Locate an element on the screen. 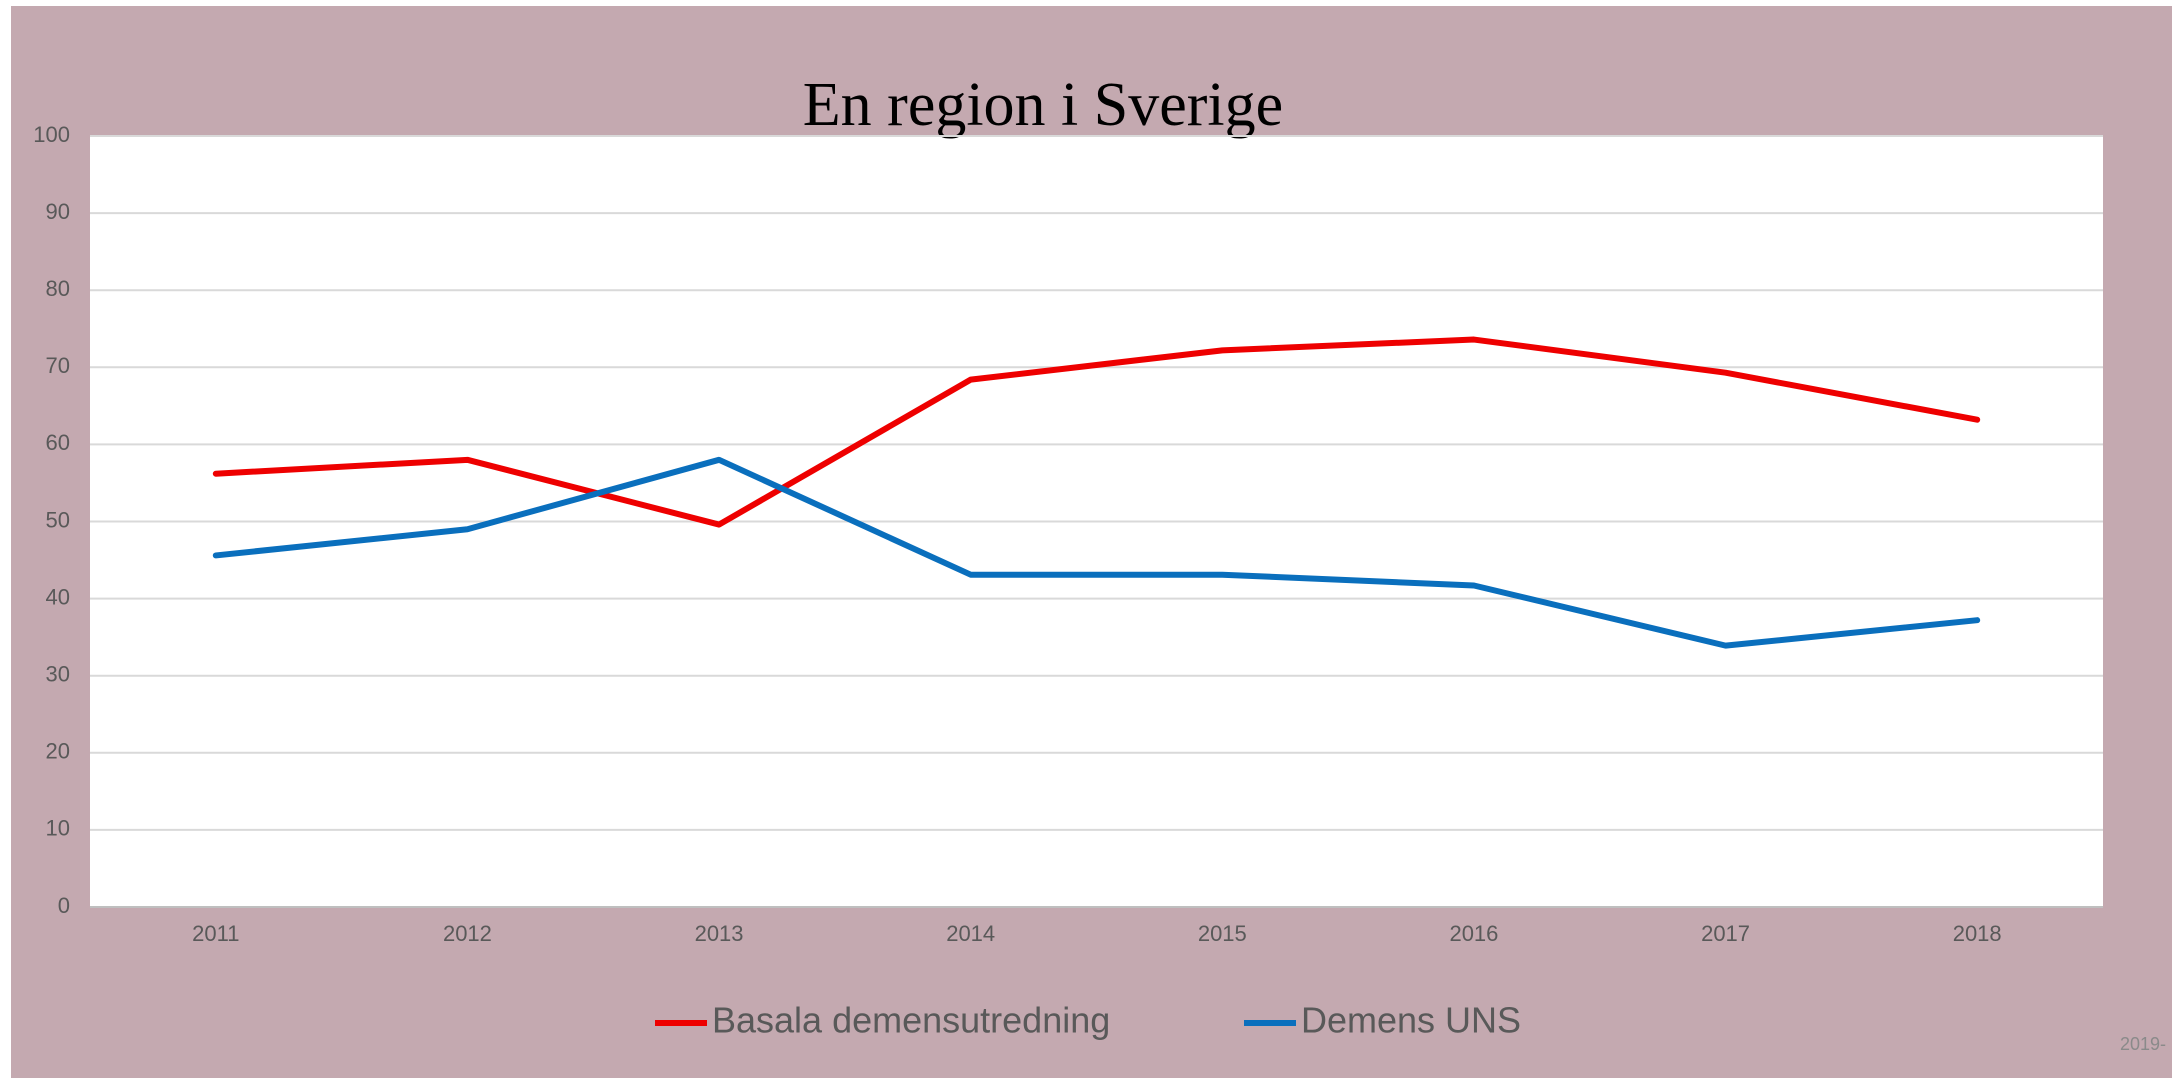 The width and height of the screenshot is (2172, 1078). y-tick-label: 50 is located at coordinates (58, 519).